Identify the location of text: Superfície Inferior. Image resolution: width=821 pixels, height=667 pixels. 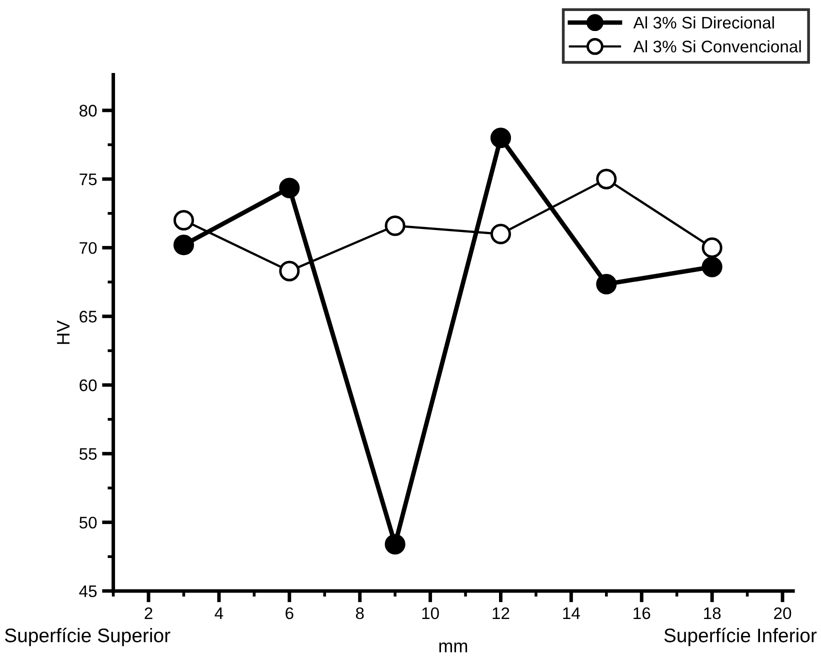
(740, 637).